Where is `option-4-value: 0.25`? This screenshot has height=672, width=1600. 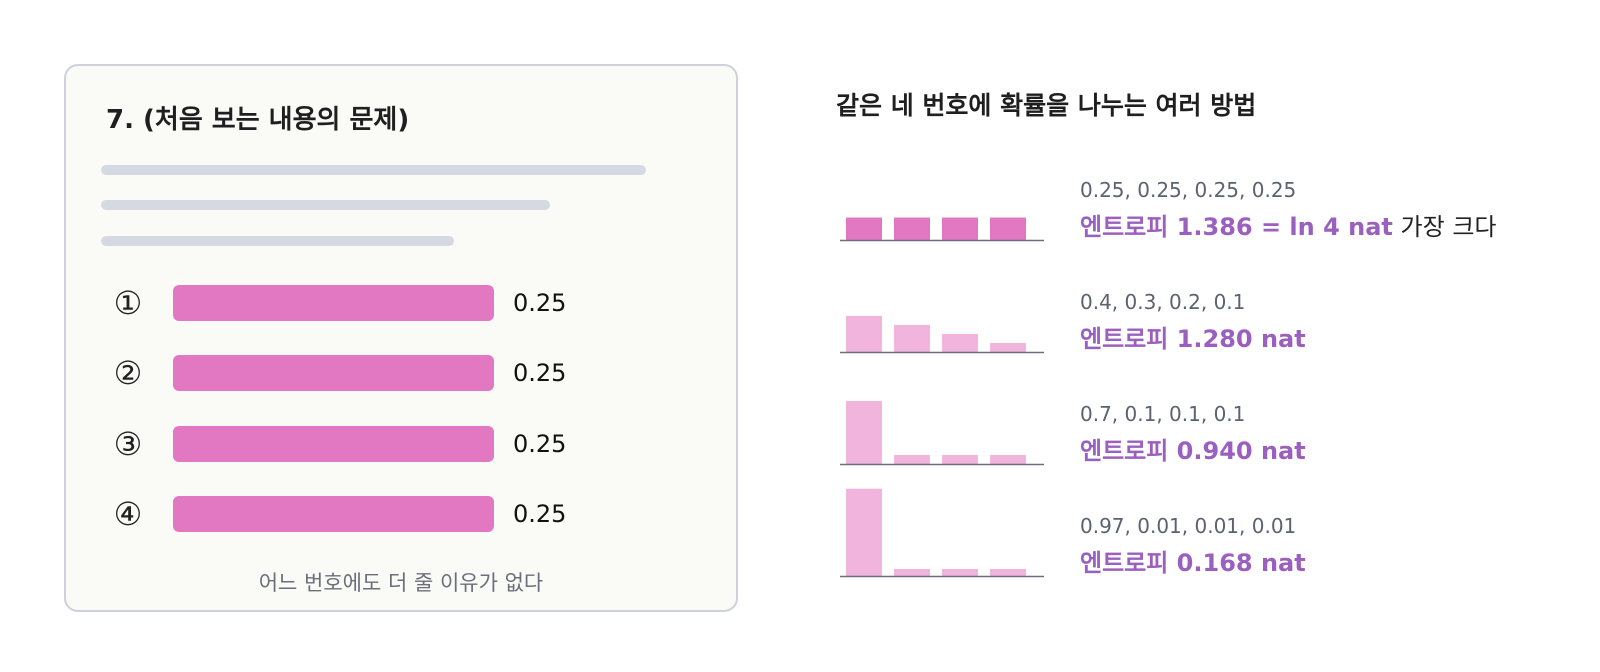 option-4-value: 0.25 is located at coordinates (540, 514).